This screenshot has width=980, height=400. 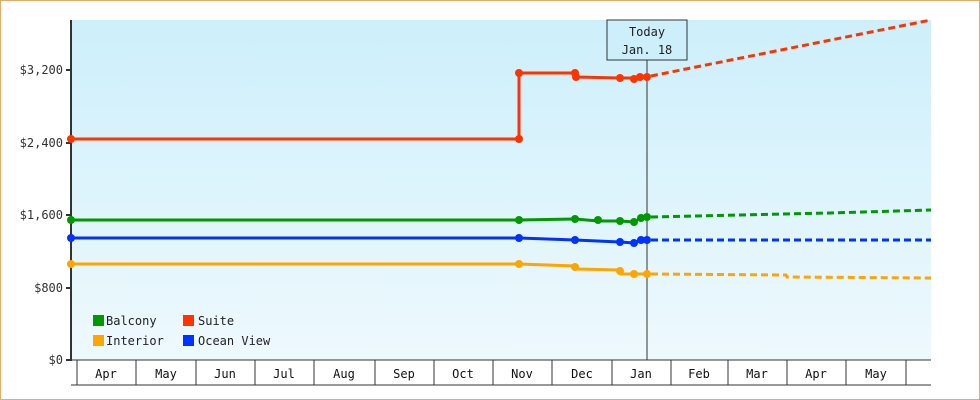 What do you see at coordinates (284, 374) in the screenshot?
I see `month-label: Jul` at bounding box center [284, 374].